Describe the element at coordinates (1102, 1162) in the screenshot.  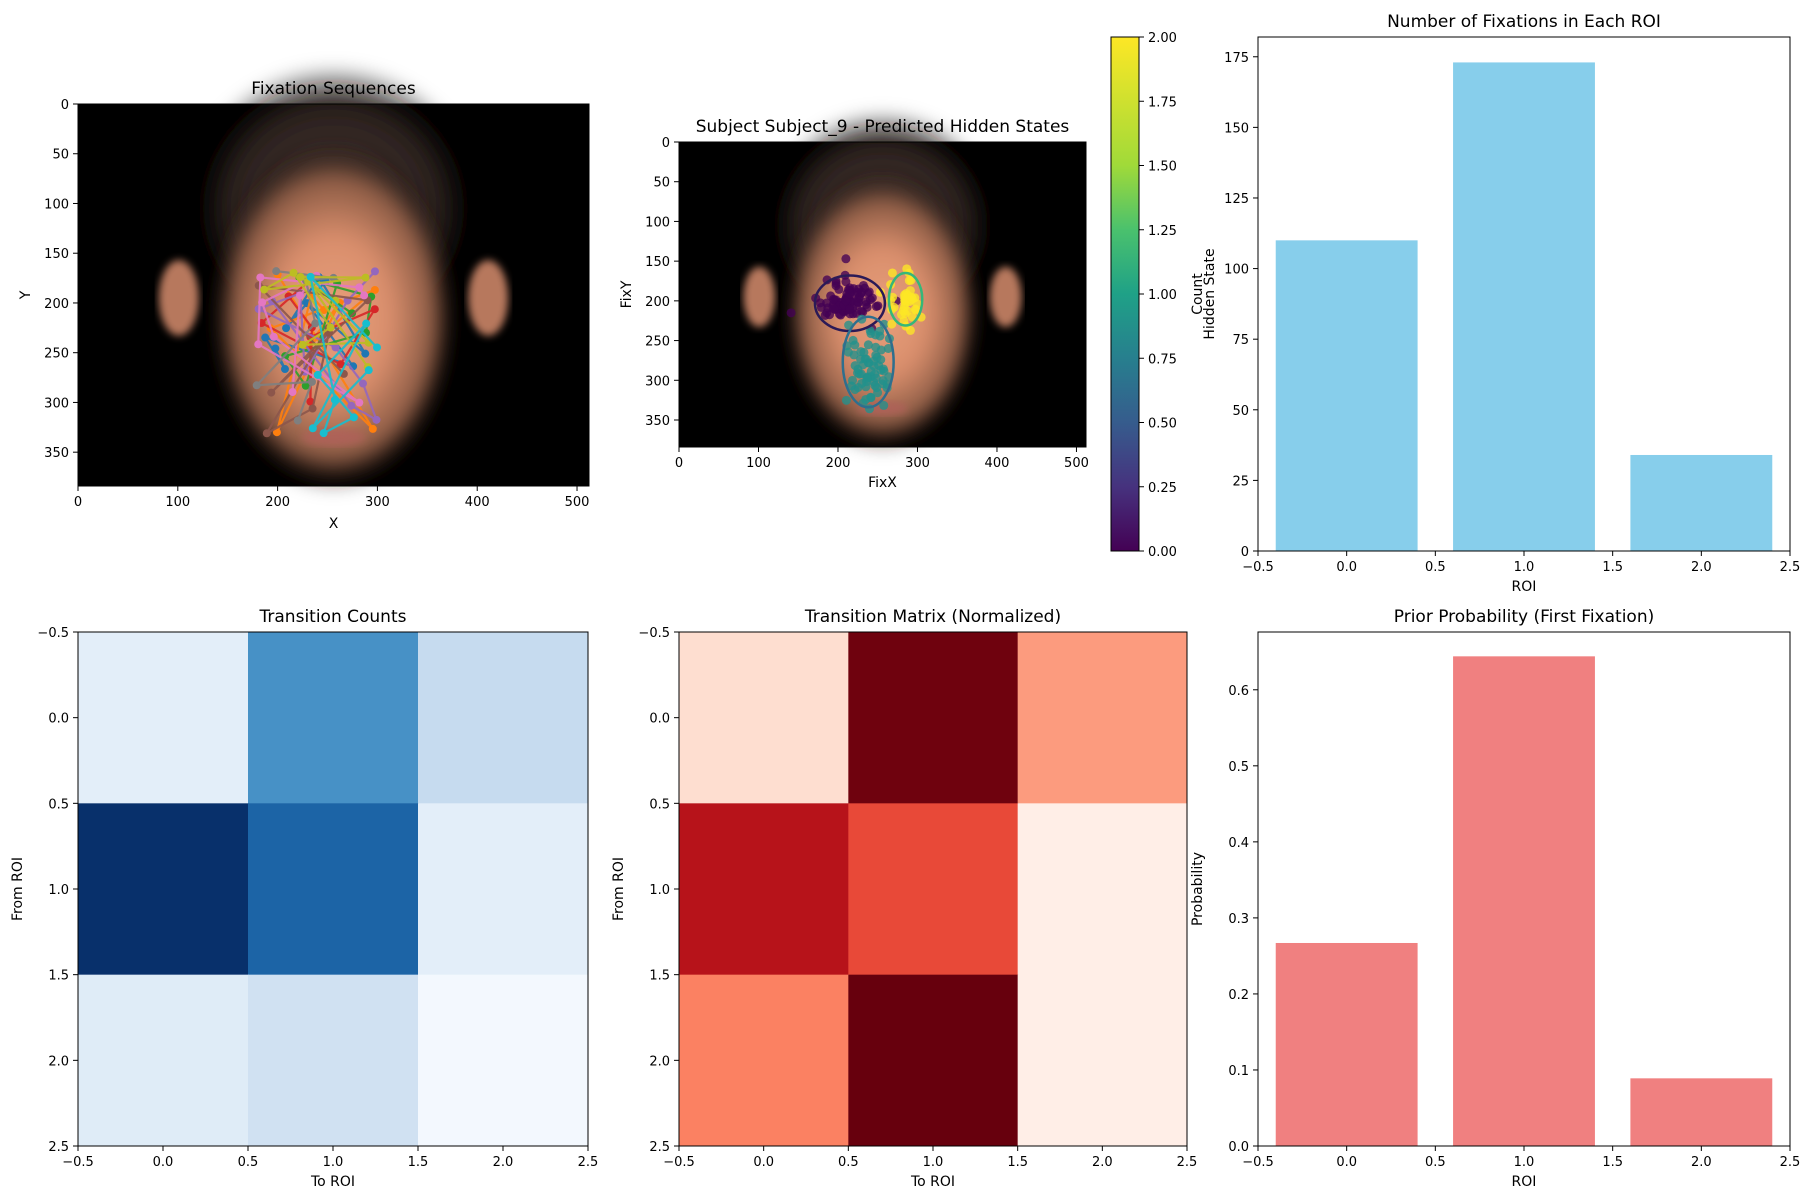
I see `x-tick-label: 2.0` at that location.